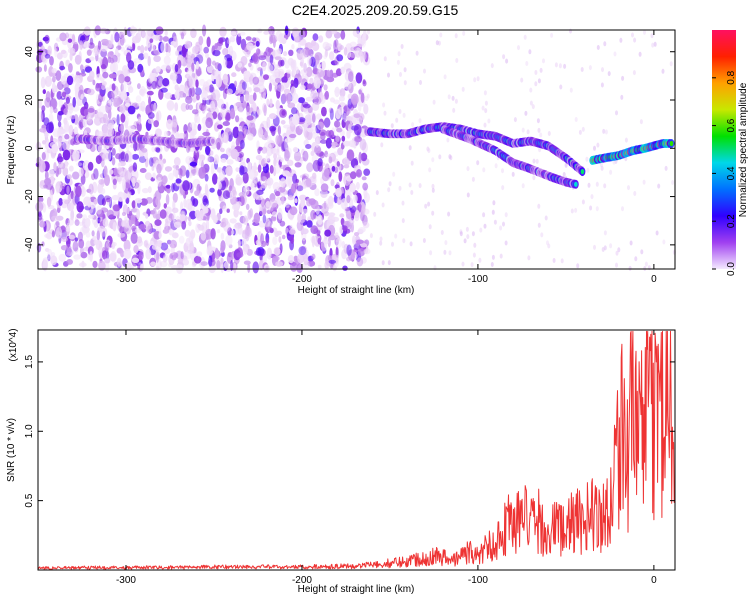 Image resolution: width=750 pixels, height=600 pixels. Describe the element at coordinates (724, 173) in the screenshot. I see `colorbar-ticks: 0.0 0.2 0.4 0.6 0.8` at that location.